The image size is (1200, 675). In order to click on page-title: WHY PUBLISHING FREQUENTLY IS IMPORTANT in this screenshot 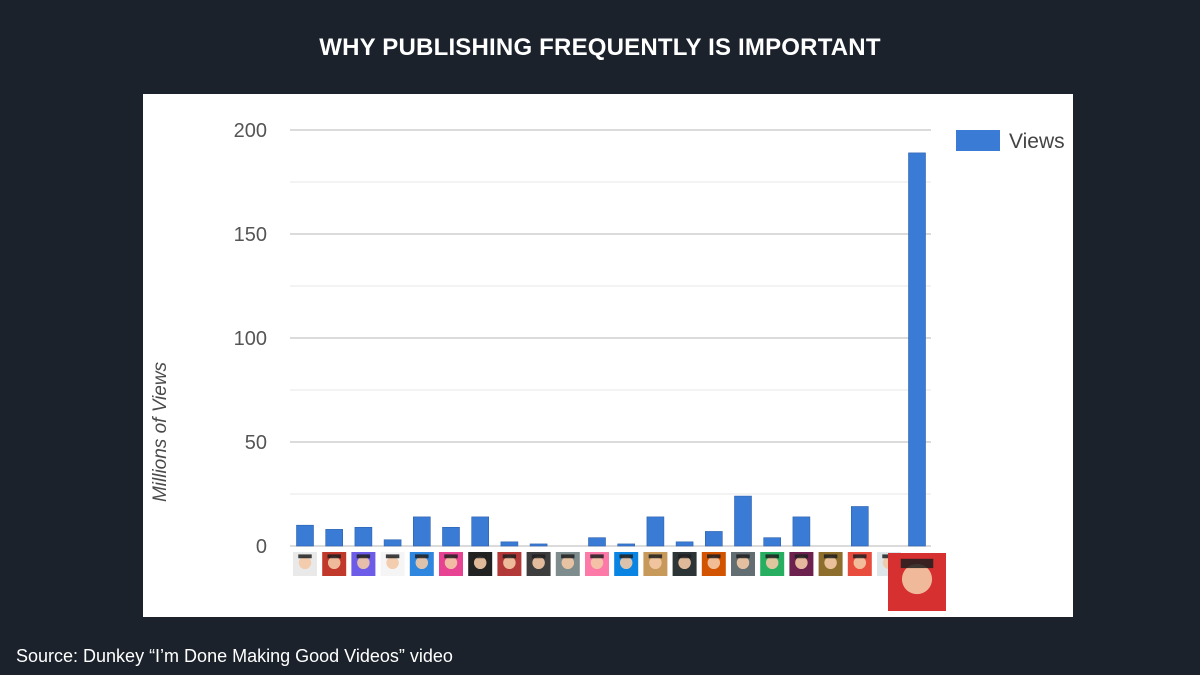, I will do `click(600, 47)`.